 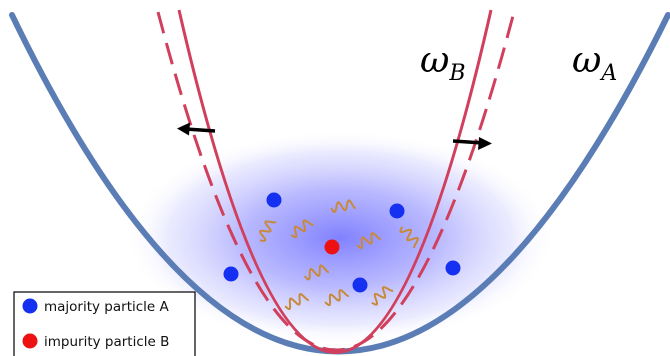 What do you see at coordinates (434, 60) in the screenshot?
I see `omega-b-symbol: ω` at bounding box center [434, 60].